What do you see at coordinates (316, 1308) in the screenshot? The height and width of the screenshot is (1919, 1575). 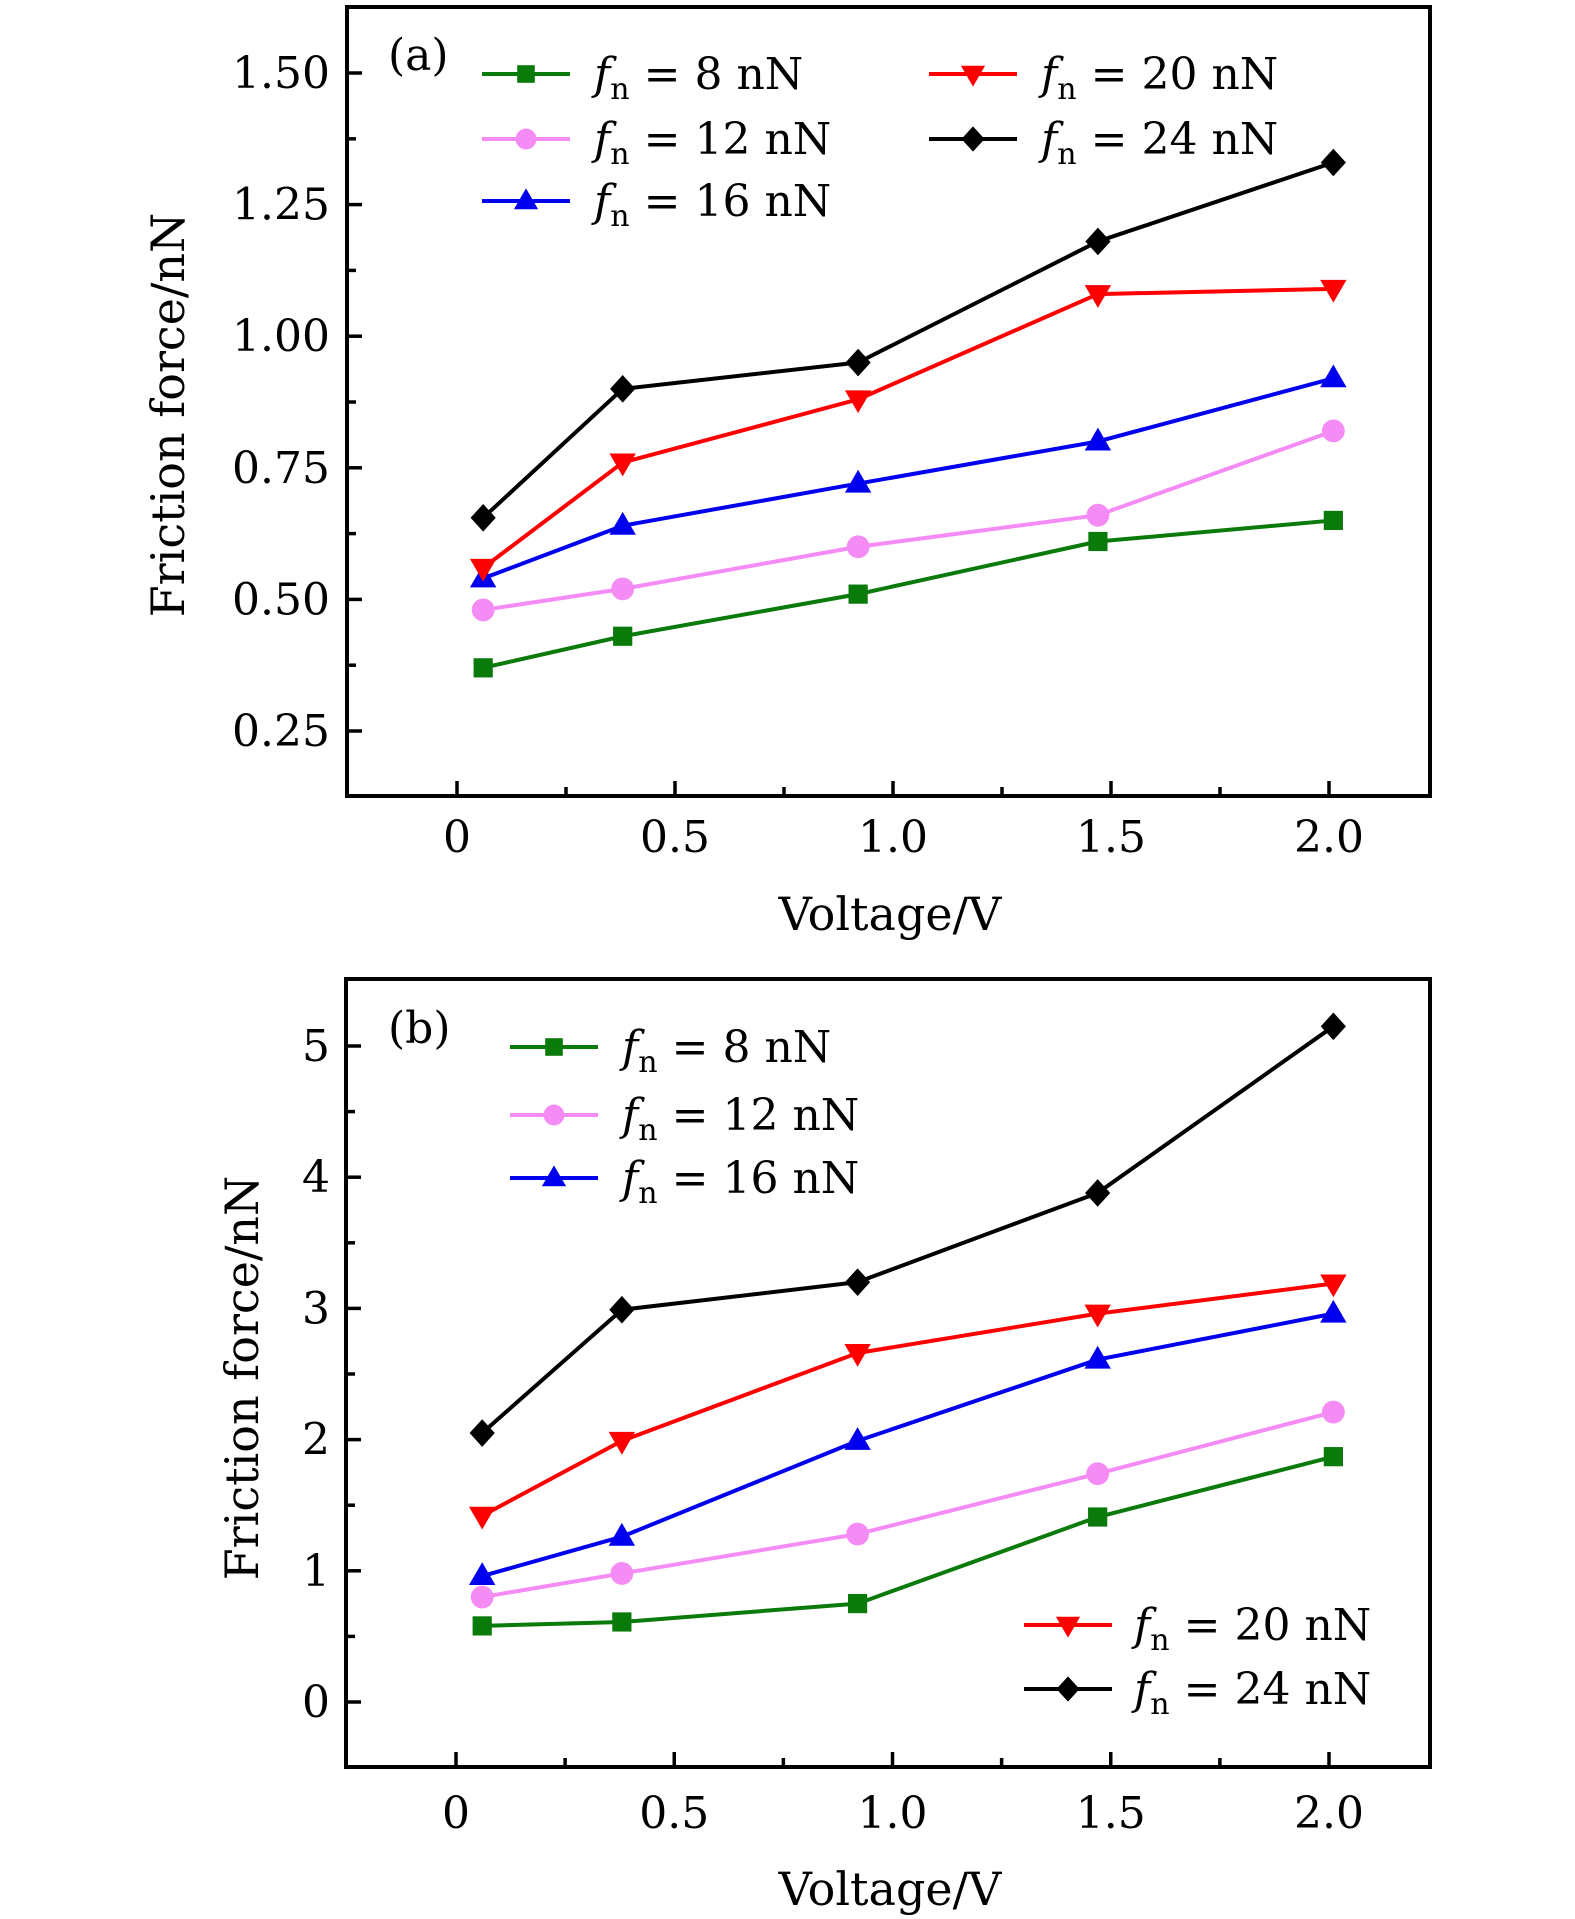 I see `y-tick-label: 3` at bounding box center [316, 1308].